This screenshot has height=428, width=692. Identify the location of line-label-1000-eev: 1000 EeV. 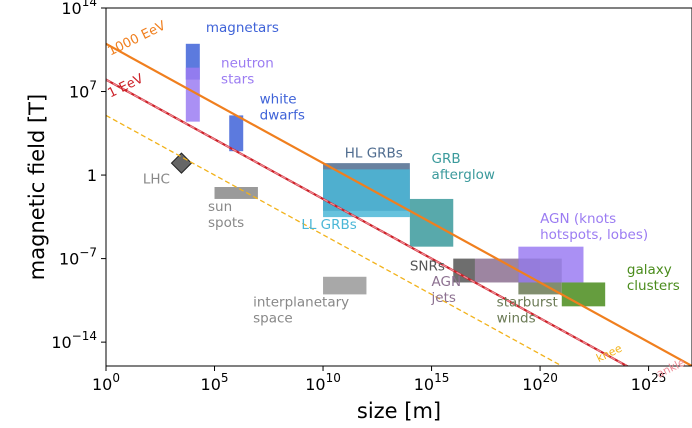
(137, 38).